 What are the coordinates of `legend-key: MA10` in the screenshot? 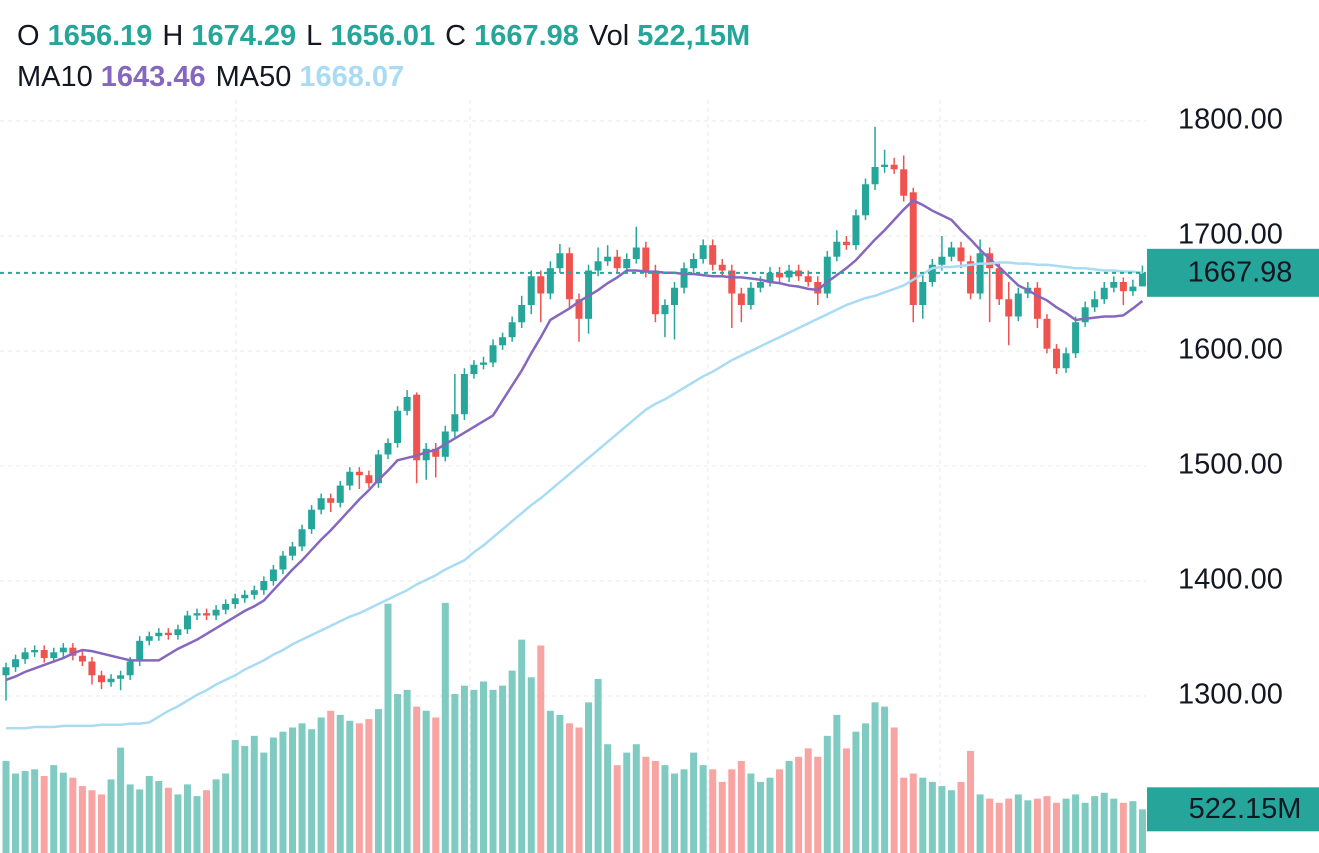 It's located at (55, 77).